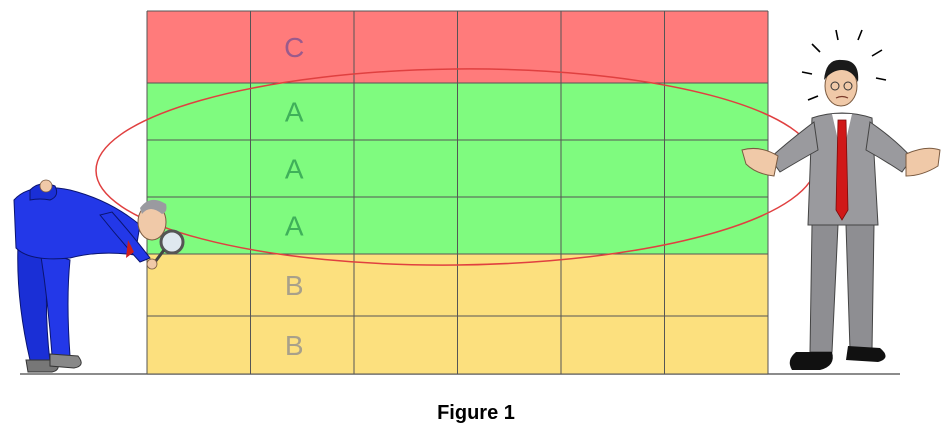 This screenshot has width=952, height=446. I want to click on grid-row-label: C, so click(294, 47).